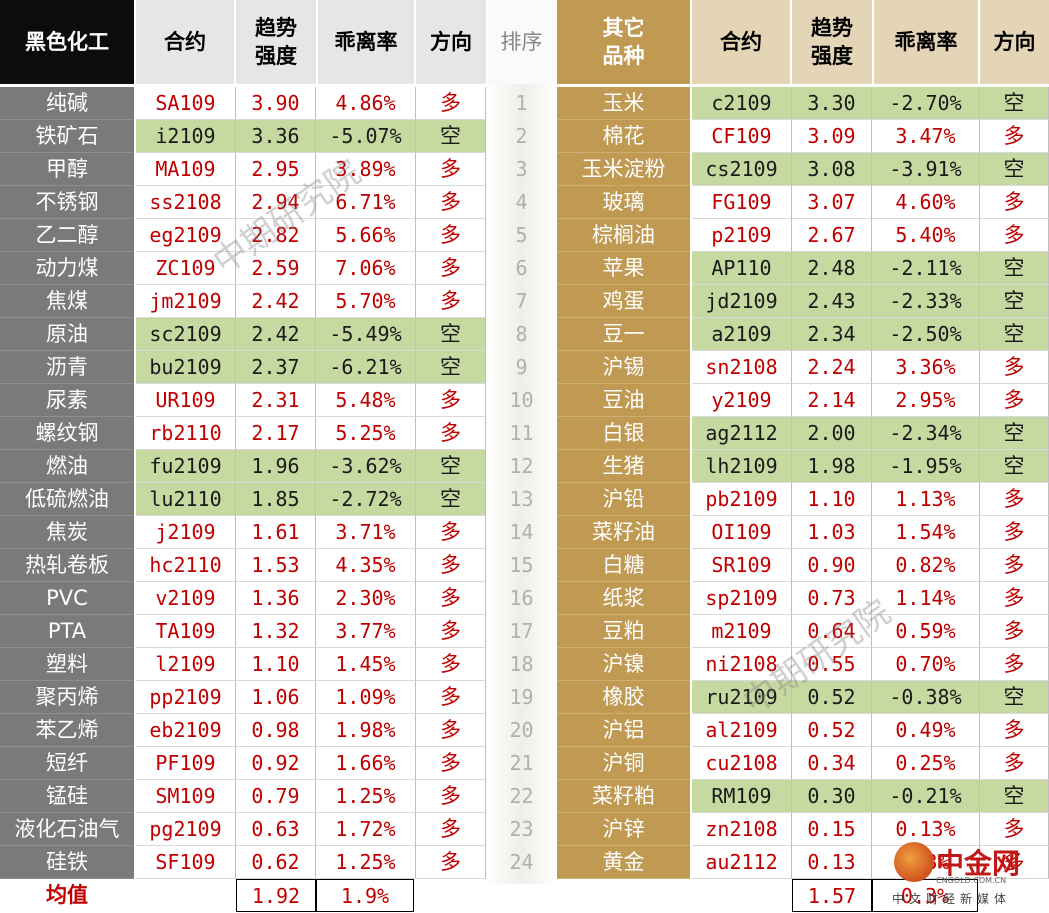 Image resolution: width=1049 pixels, height=913 pixels. I want to click on left-contract: pp2109, so click(186, 697).